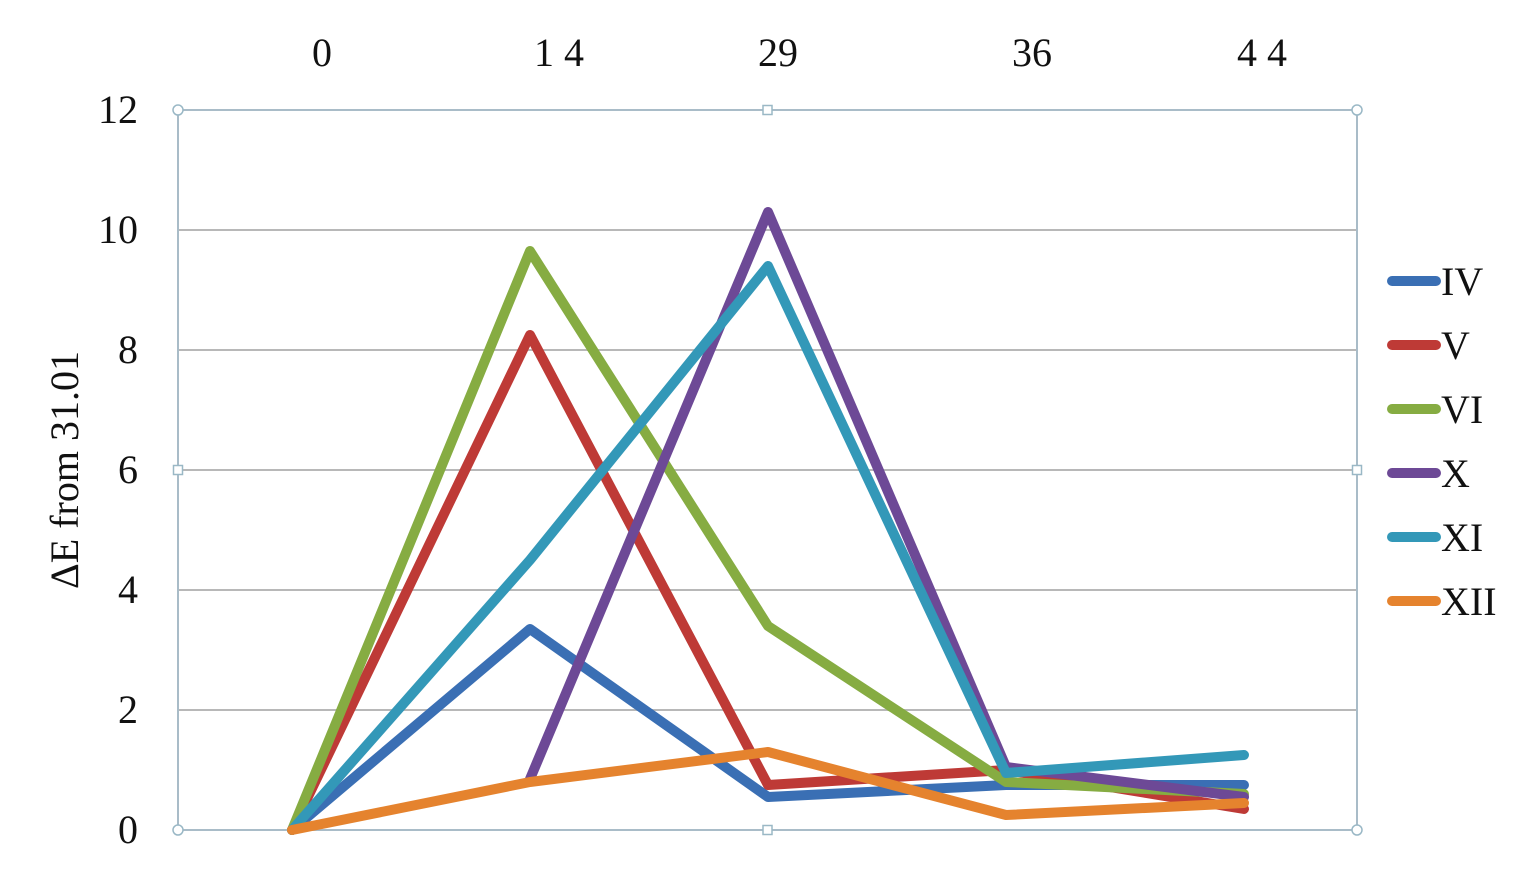 This screenshot has height=894, width=1529. What do you see at coordinates (799, 52) in the screenshot?
I see `x-axis-ticks: 0 1 4 29 36 4 4` at bounding box center [799, 52].